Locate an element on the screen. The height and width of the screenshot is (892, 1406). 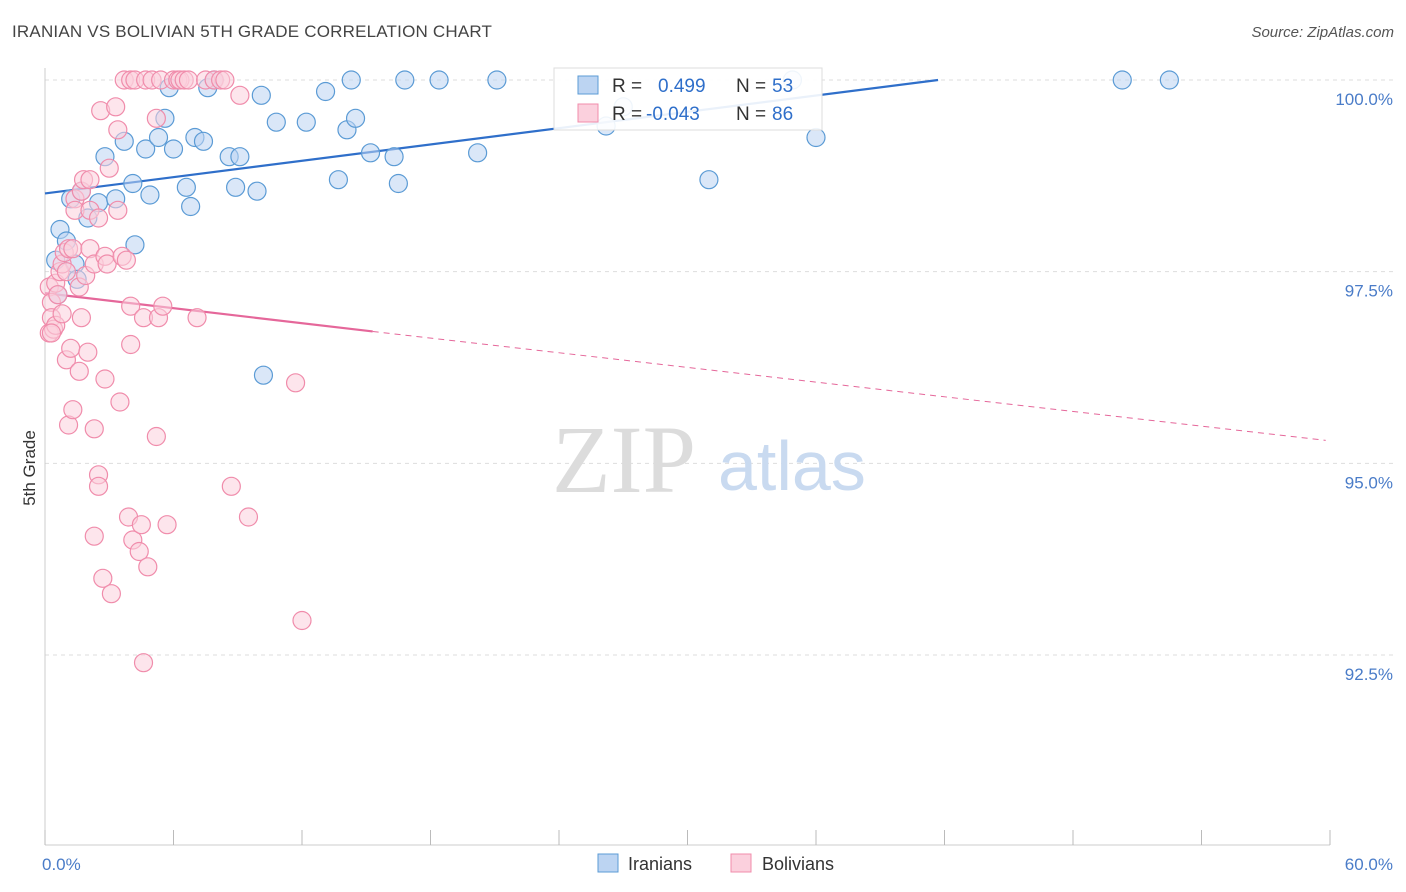
legend-box is located at coordinates (688, 99).